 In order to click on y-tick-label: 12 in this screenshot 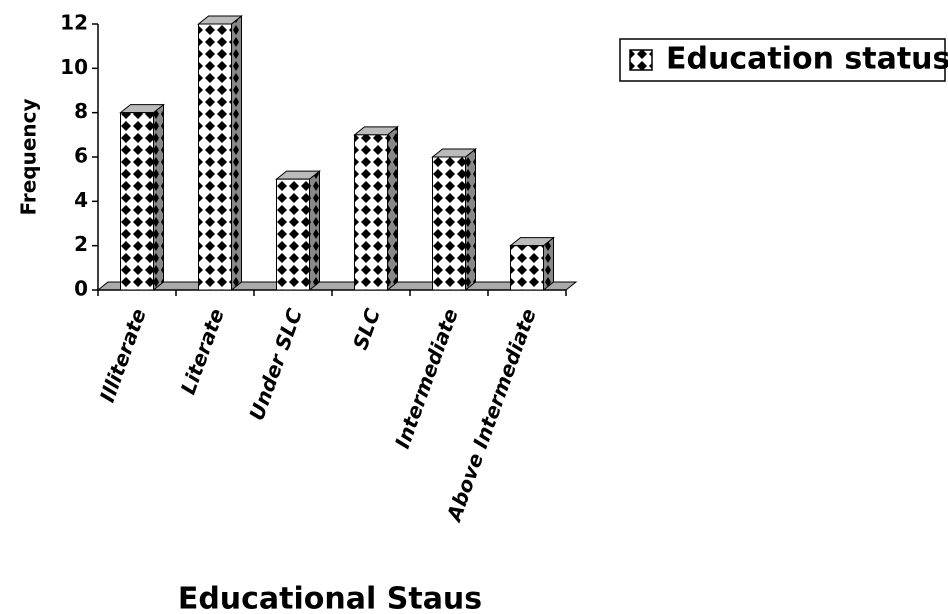, I will do `click(74, 23)`.